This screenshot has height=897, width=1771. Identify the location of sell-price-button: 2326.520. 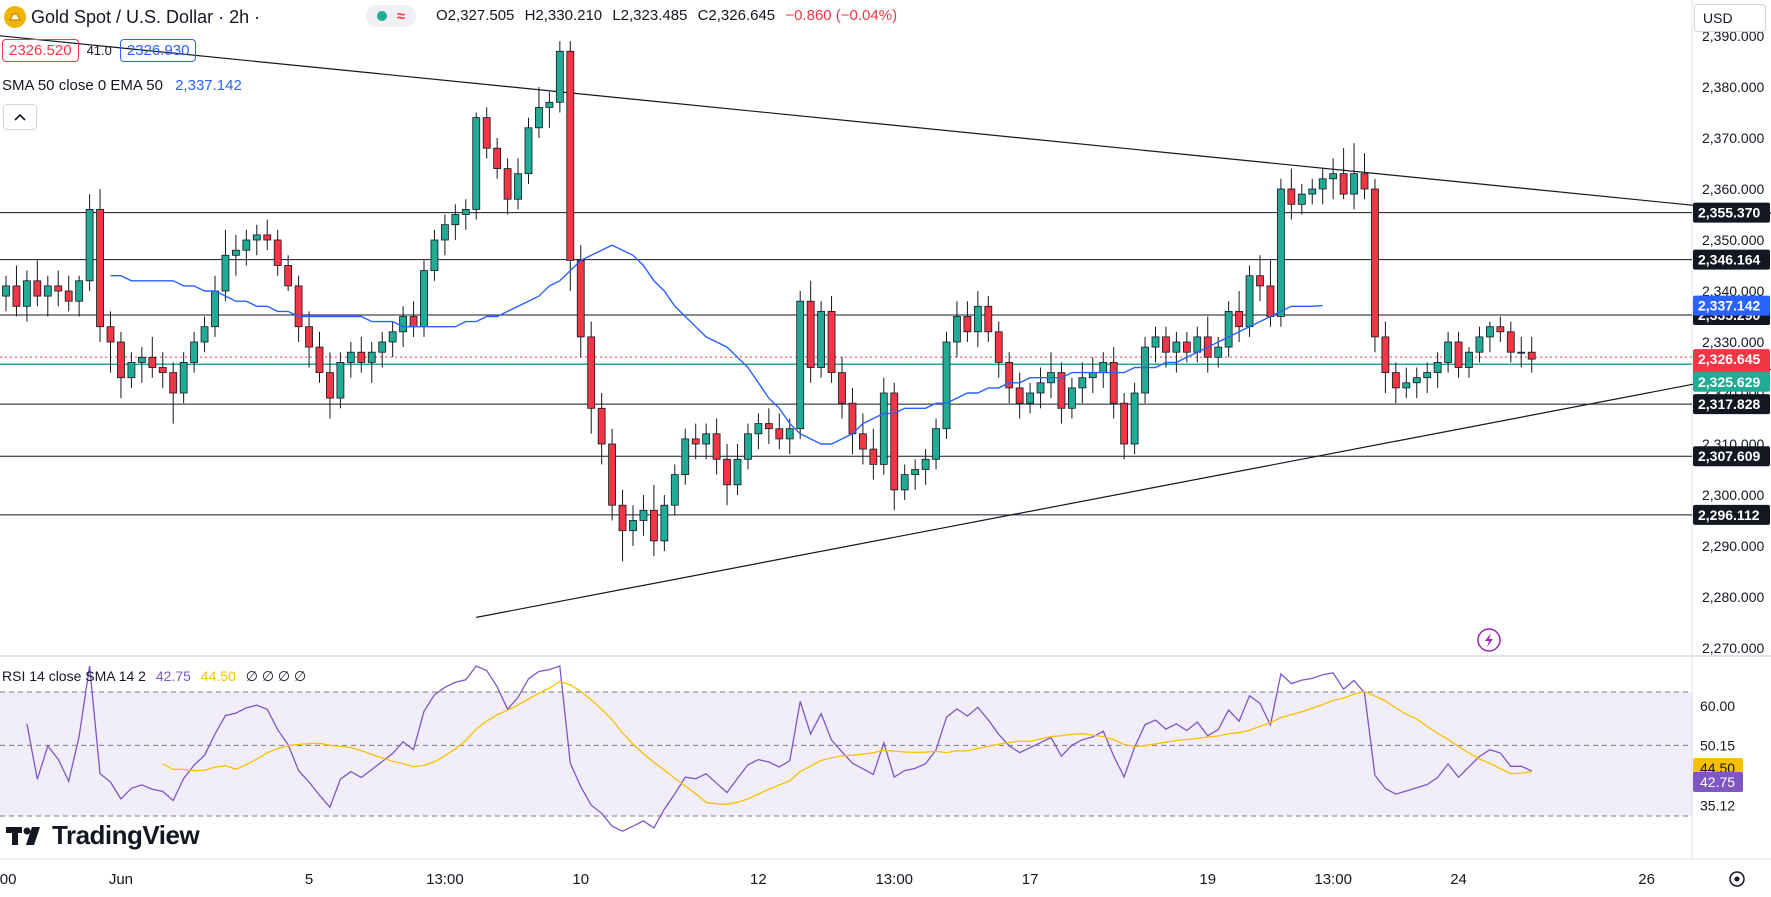
(40, 50).